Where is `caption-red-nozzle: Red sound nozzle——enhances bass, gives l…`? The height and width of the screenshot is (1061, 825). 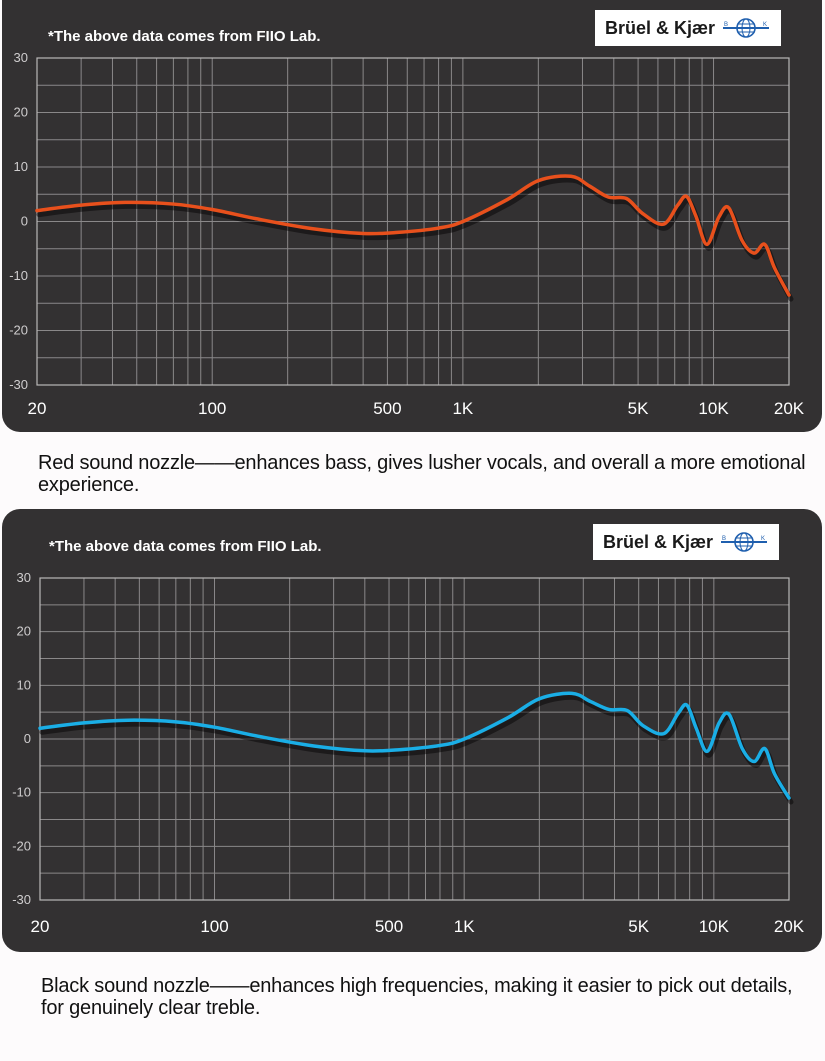 caption-red-nozzle: Red sound nozzle——enhances bass, gives l… is located at coordinates (422, 474).